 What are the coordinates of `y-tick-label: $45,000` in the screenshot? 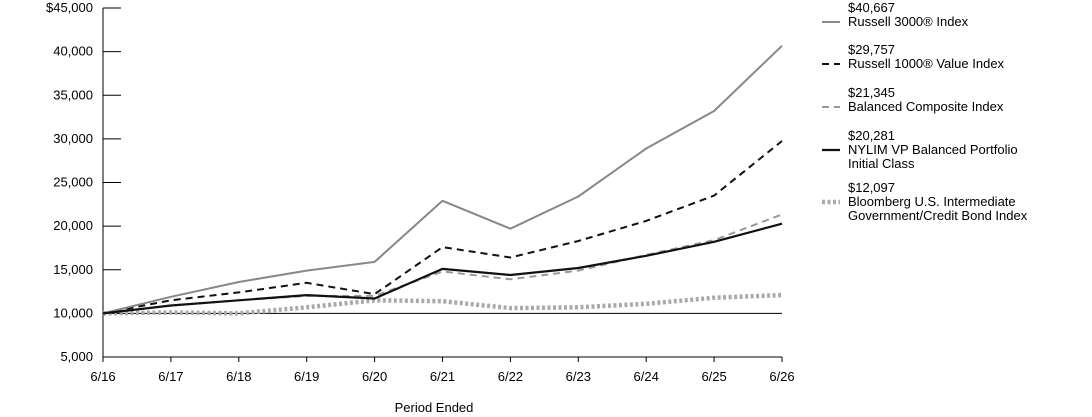 It's located at (69, 7).